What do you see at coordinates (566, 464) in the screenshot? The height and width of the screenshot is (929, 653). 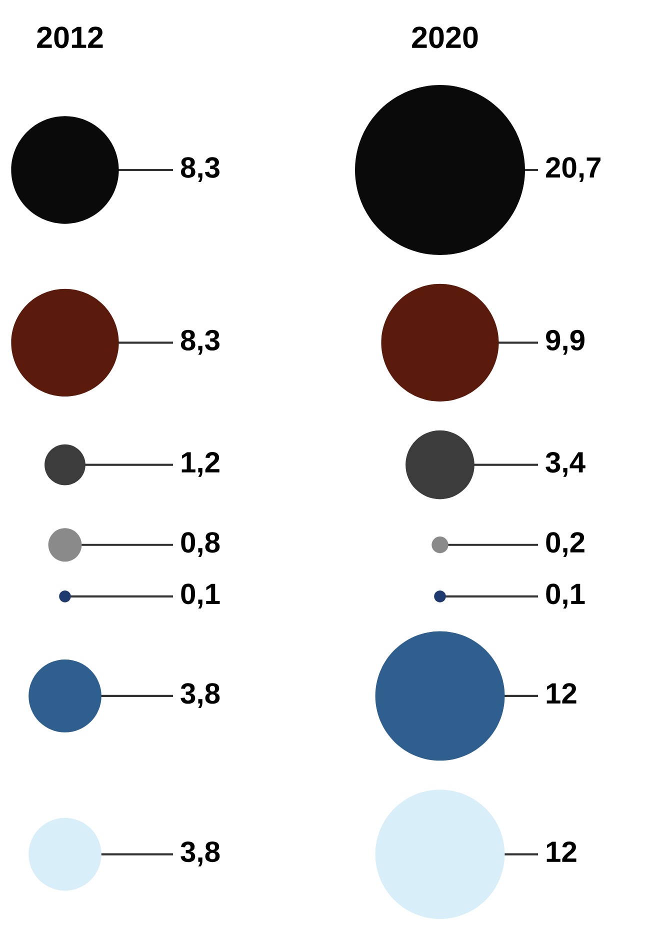 I see `data-label: 3,4` at bounding box center [566, 464].